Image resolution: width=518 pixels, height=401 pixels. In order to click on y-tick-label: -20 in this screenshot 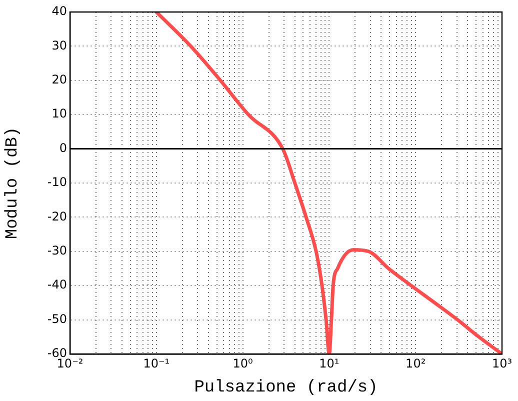, I will do `click(57, 216)`.